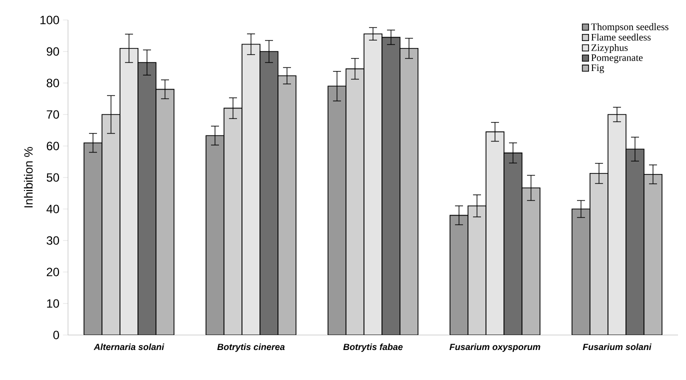 Image resolution: width=686 pixels, height=380 pixels. I want to click on x-tick-label: Botrytis cinerea, so click(251, 348).